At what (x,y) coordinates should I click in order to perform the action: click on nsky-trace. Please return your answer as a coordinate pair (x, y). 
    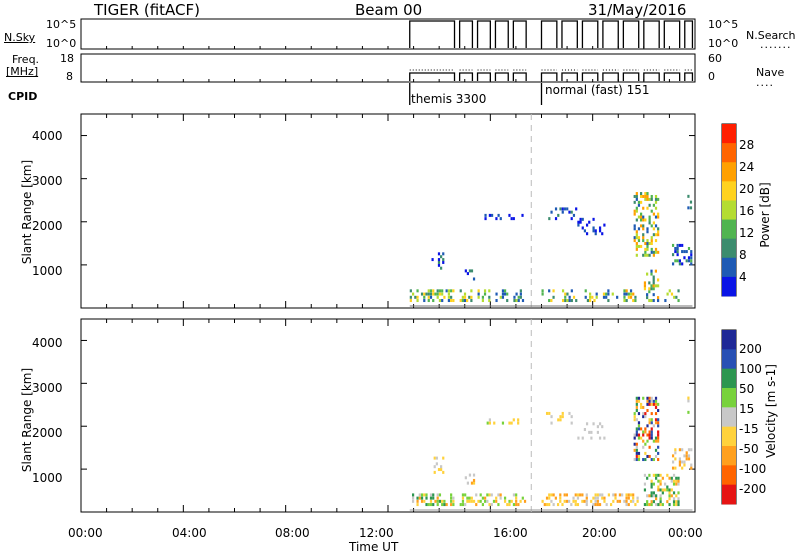
    Looking at the image, I should click on (501, 34).